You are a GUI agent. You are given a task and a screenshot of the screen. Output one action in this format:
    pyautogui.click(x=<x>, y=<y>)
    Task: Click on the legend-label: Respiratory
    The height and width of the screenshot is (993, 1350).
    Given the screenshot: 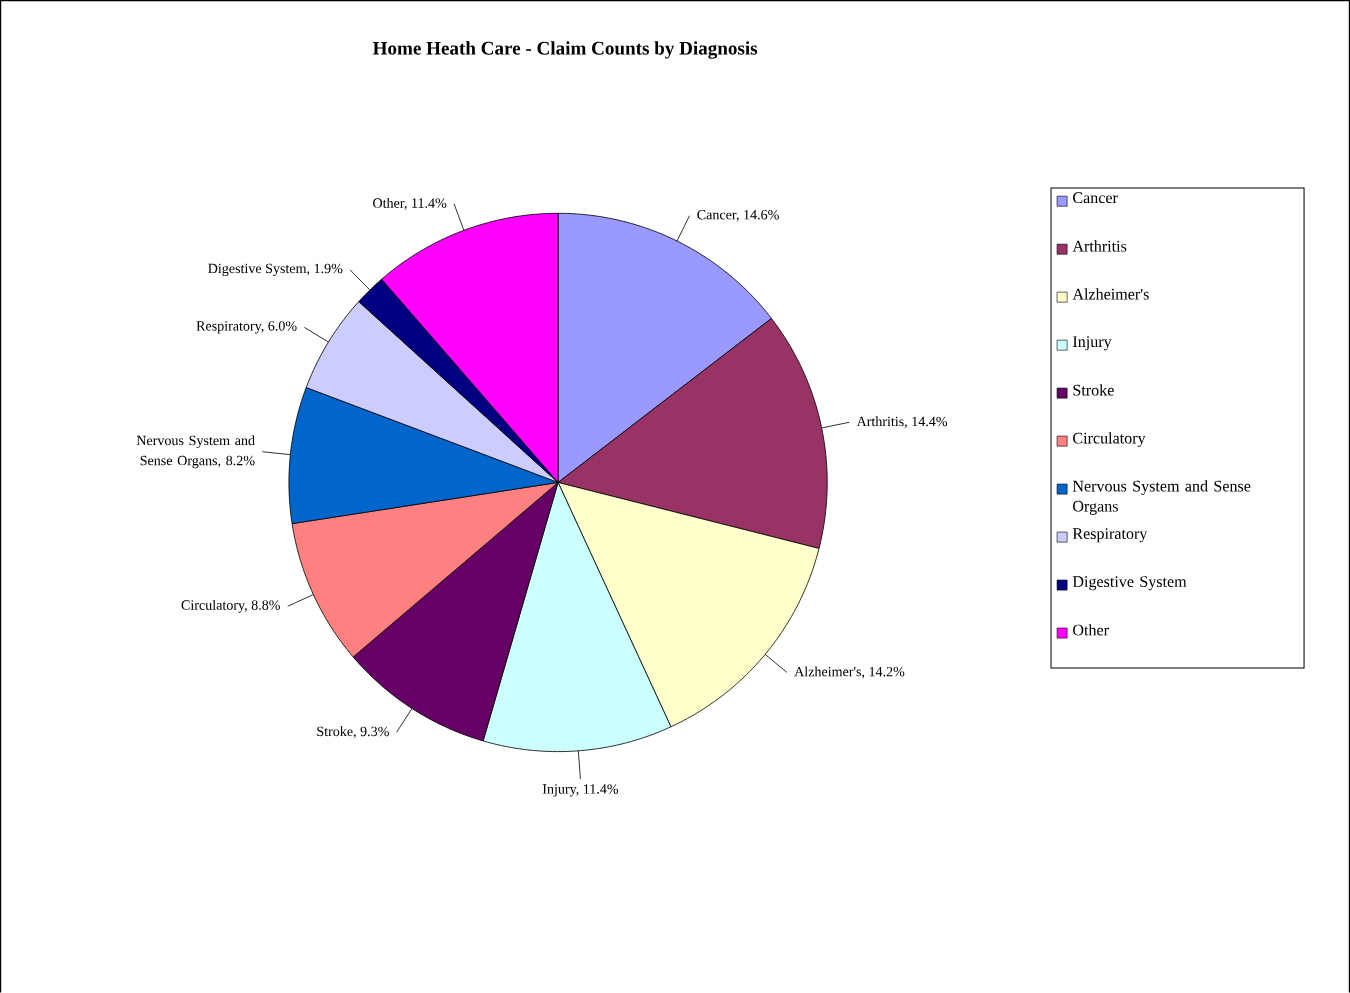 What is the action you would take?
    pyautogui.click(x=1110, y=535)
    